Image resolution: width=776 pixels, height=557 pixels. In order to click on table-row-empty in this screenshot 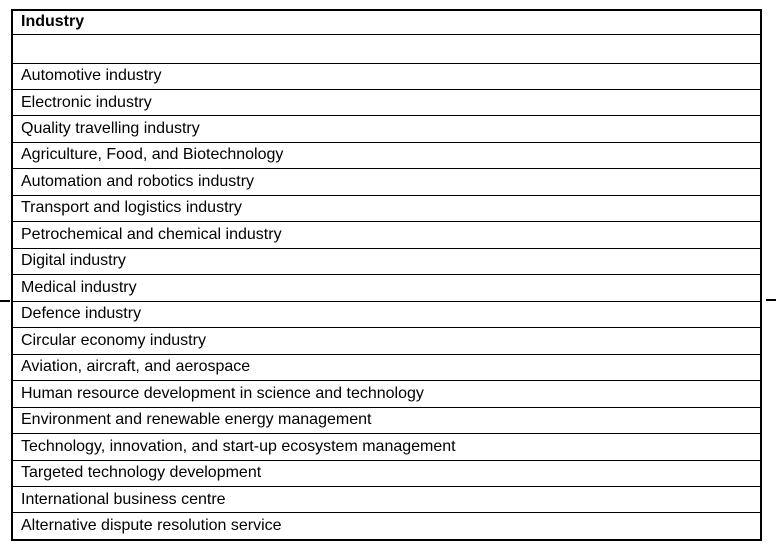, I will do `click(386, 49)`.